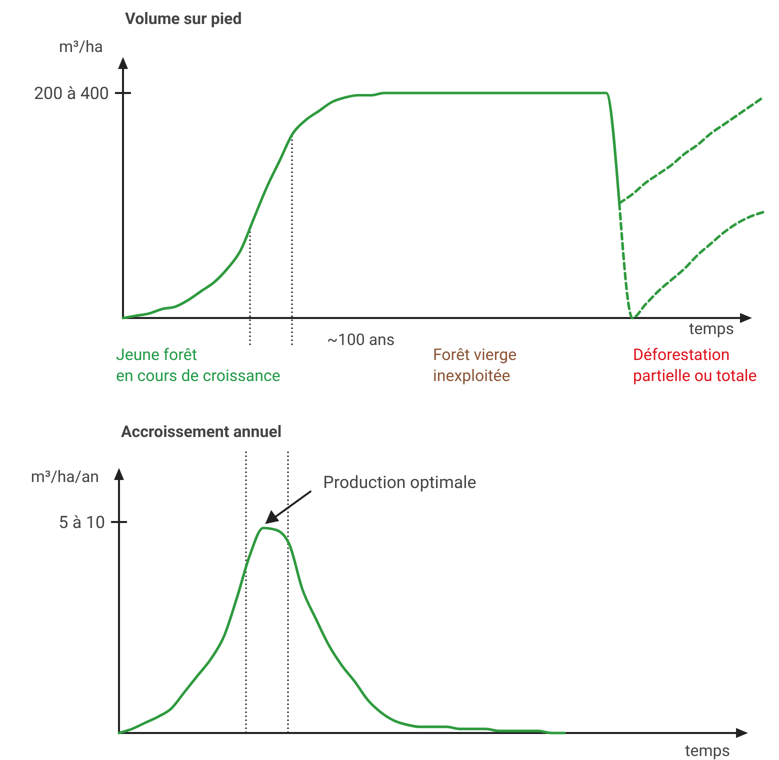 The image size is (779, 760). What do you see at coordinates (695, 365) in the screenshot?
I see `text: Déforestation partielle ou totale` at bounding box center [695, 365].